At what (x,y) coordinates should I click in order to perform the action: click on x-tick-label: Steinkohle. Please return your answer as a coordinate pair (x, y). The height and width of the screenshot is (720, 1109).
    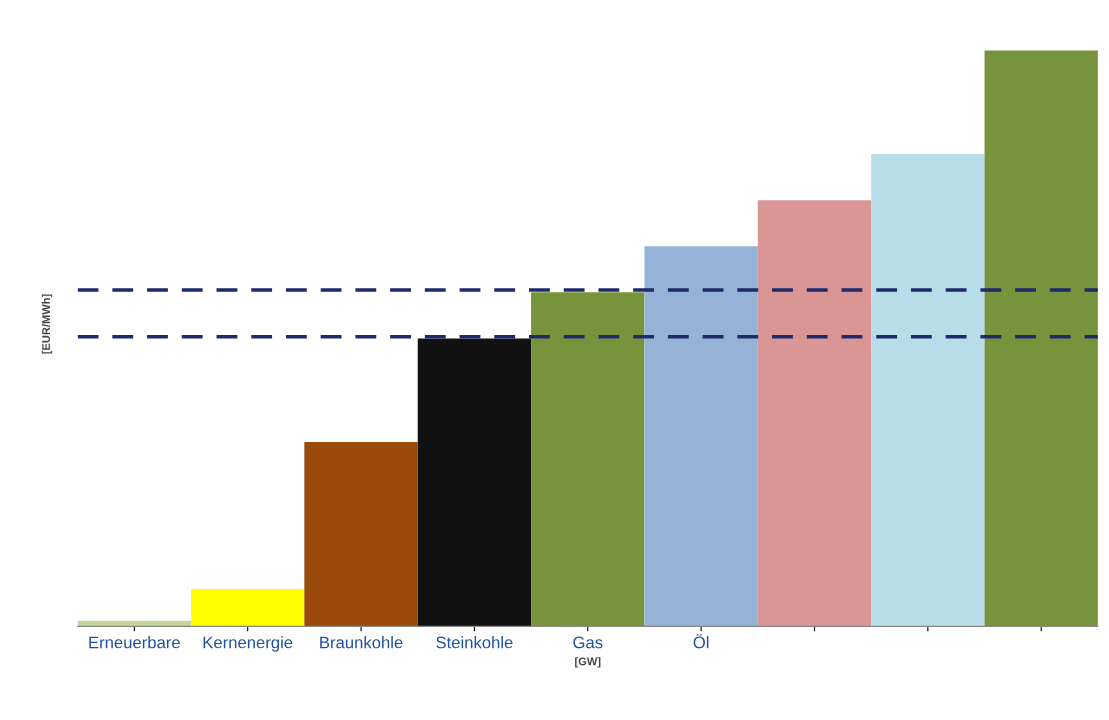
    Looking at the image, I should click on (474, 642).